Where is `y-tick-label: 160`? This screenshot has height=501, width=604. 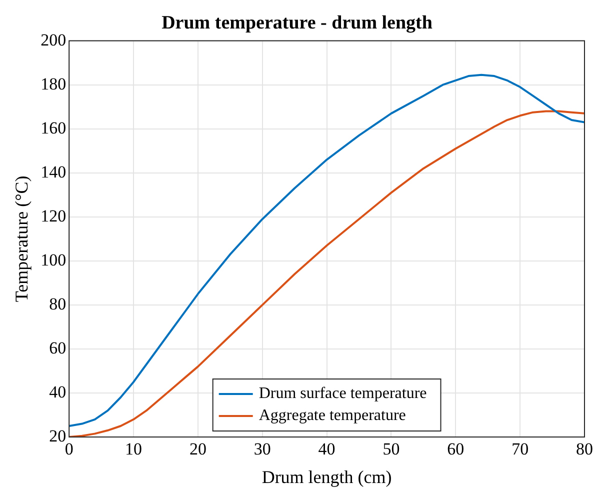
y-tick-label: 160 is located at coordinates (53, 128).